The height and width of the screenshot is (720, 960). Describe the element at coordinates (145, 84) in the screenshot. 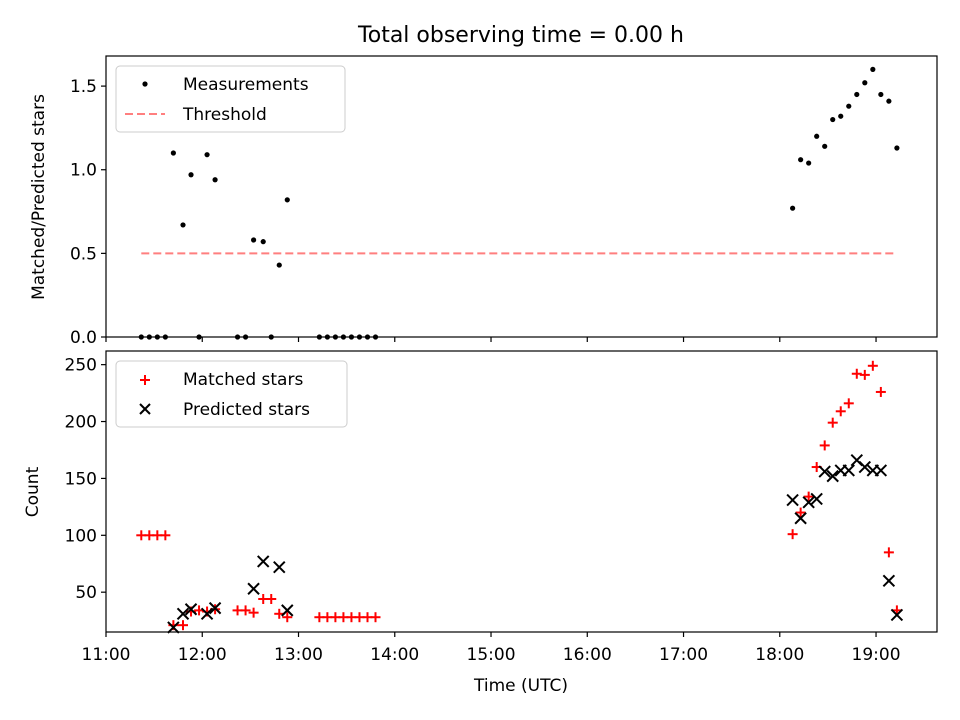

I see `legend-measurements-marker` at that location.